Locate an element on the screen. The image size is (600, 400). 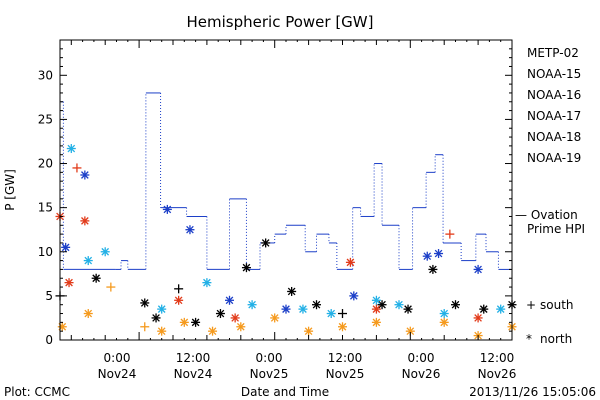
north-marker: * is located at coordinates (529, 339).